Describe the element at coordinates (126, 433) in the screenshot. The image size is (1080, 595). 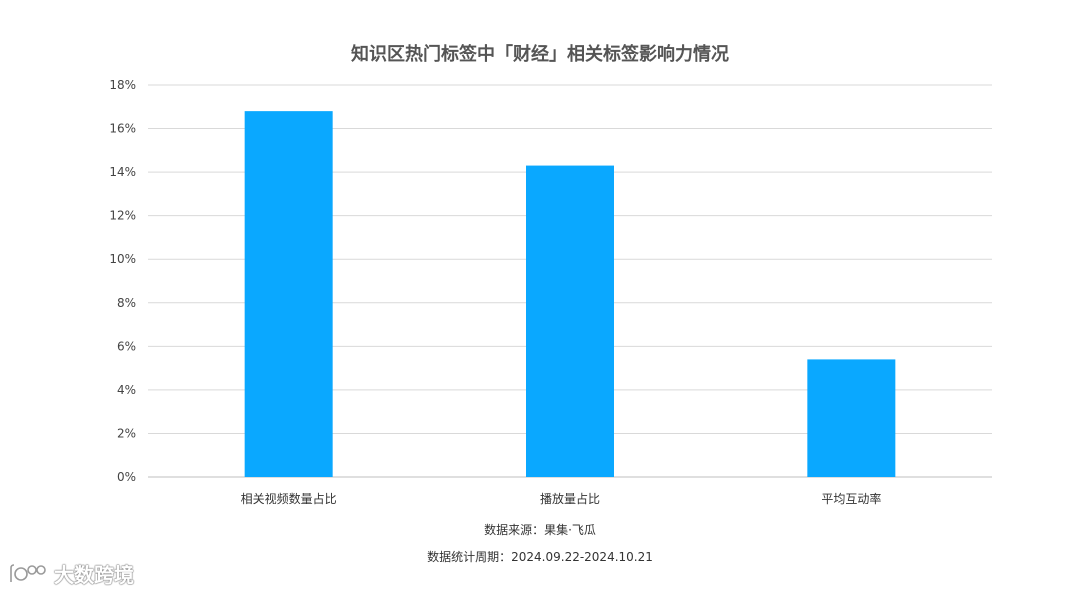
I see `y-tick-label: 2%` at that location.